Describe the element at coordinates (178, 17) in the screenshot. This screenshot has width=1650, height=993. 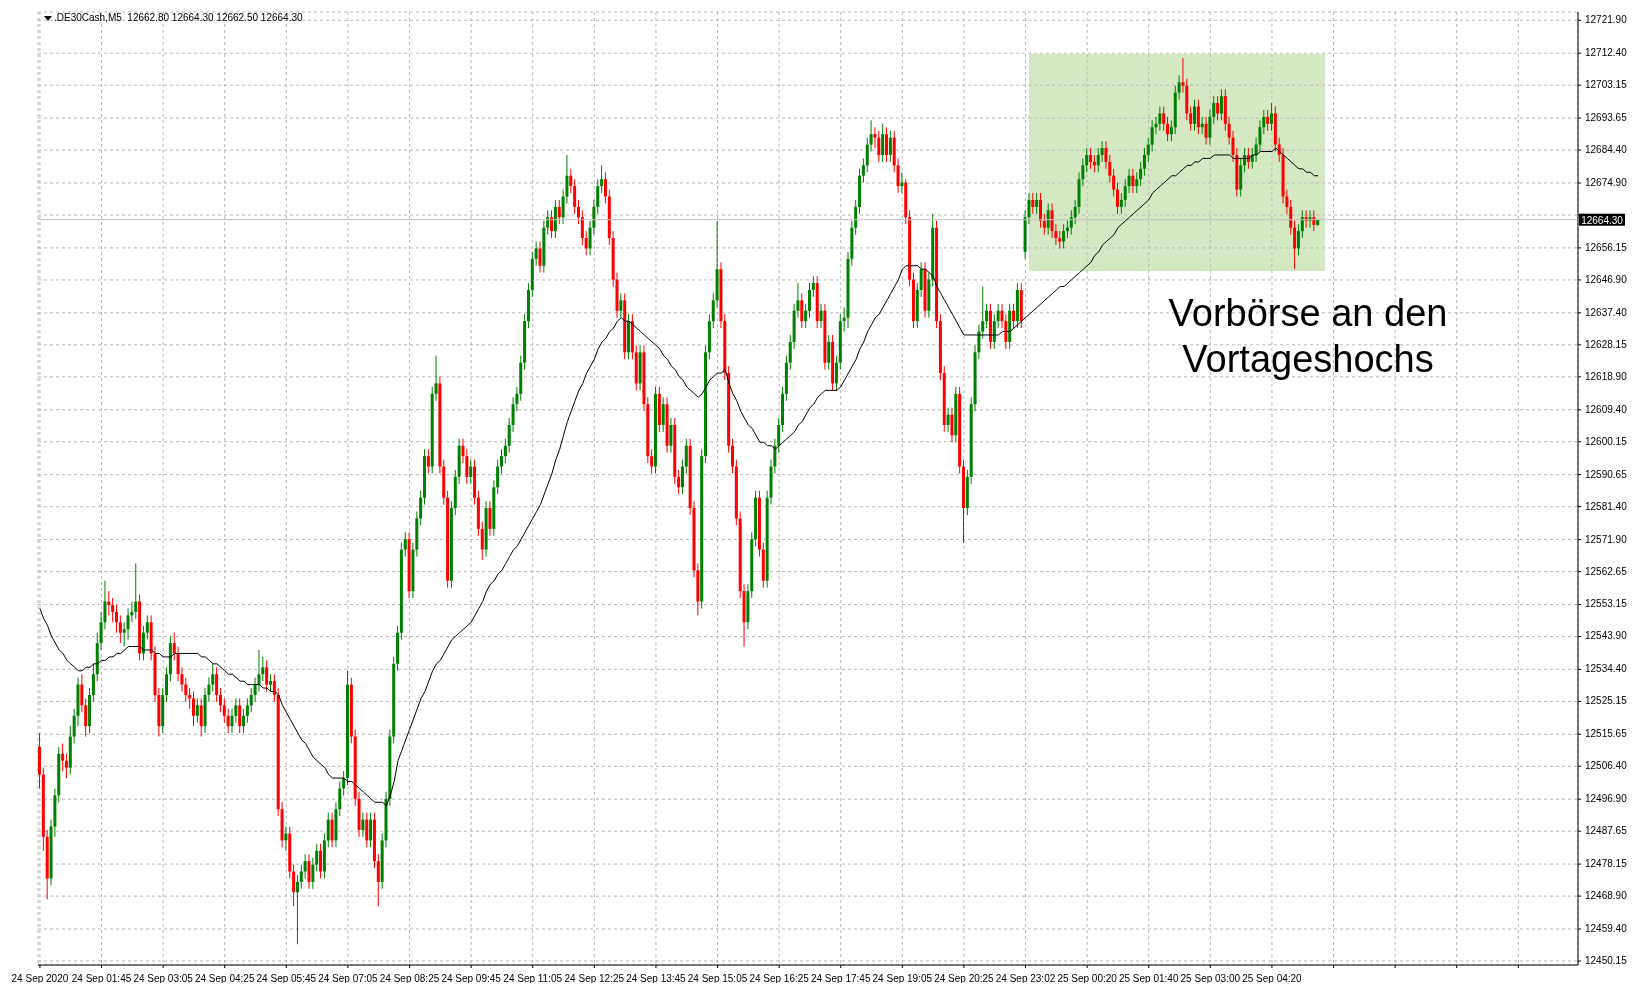
I see `chart-title: .DE30Cash,M5 12662.80 12664.30 12662.50 12664.30` at that location.